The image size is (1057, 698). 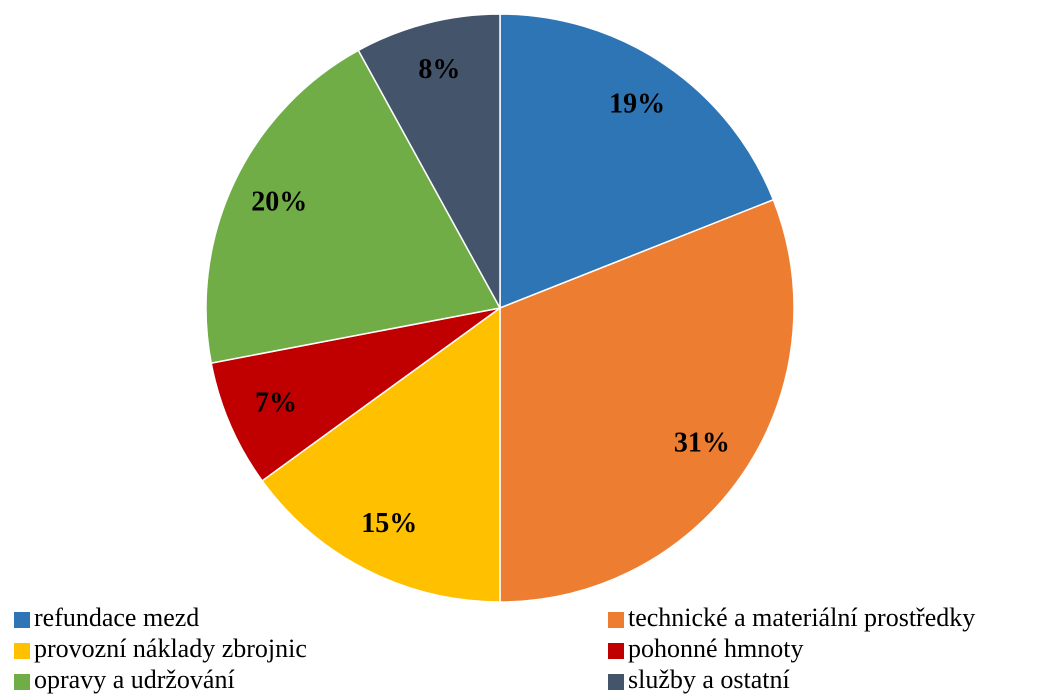 I want to click on legend-label: pohonné hmnoty, so click(x=716, y=648).